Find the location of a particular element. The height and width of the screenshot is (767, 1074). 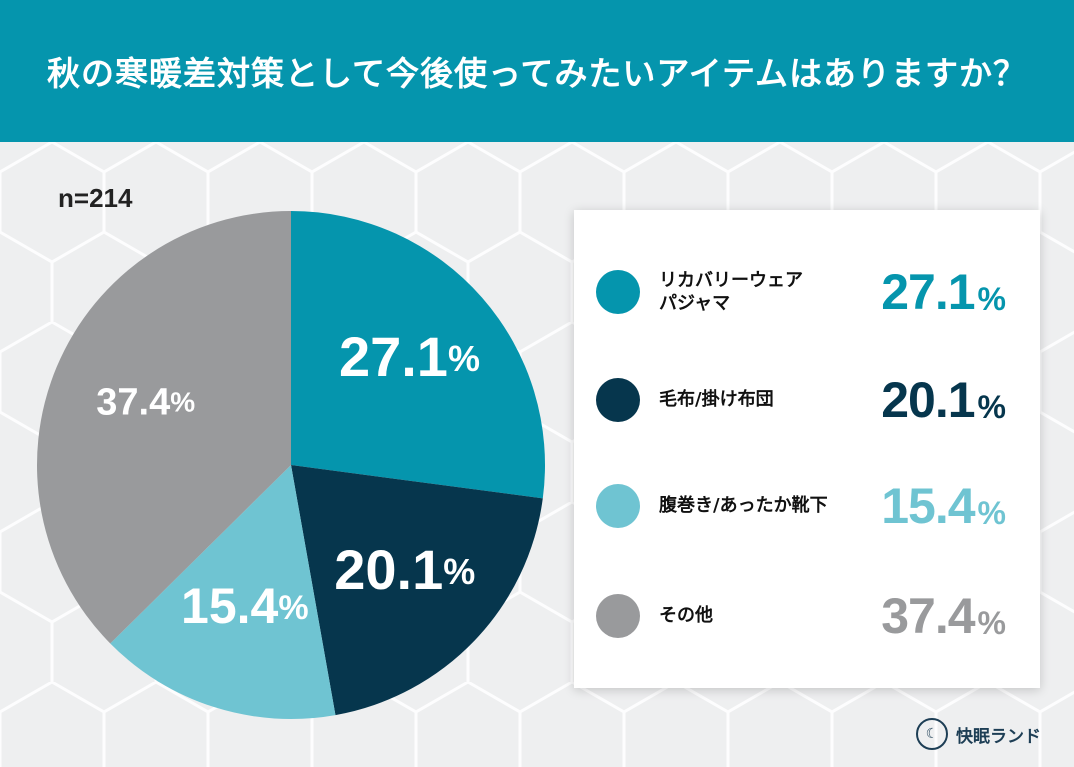

slice-label: 37.4% is located at coordinates (145, 402).